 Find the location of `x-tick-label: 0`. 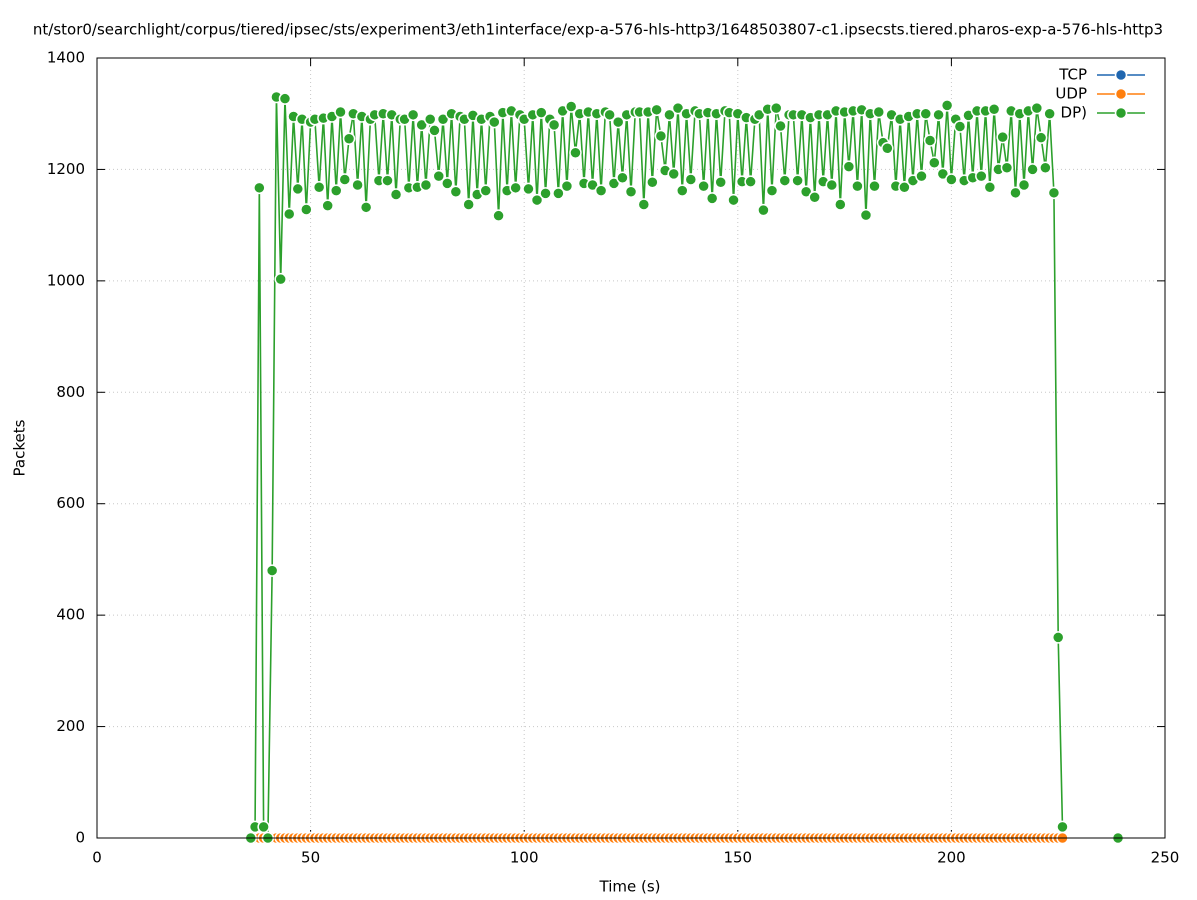

x-tick-label: 0 is located at coordinates (97, 858).